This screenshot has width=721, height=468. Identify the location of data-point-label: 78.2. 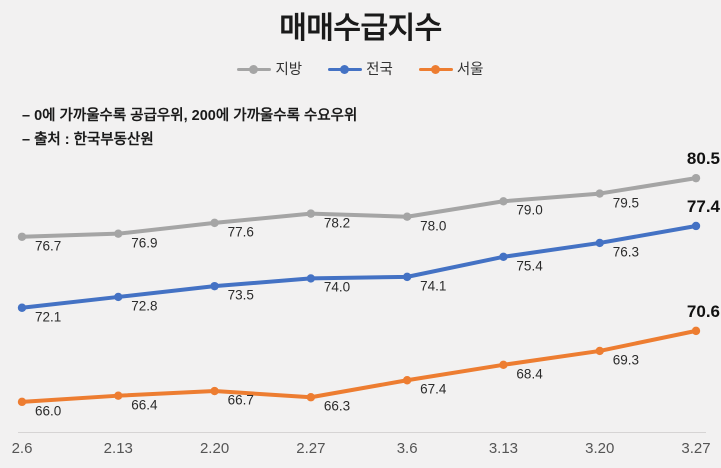
(337, 223).